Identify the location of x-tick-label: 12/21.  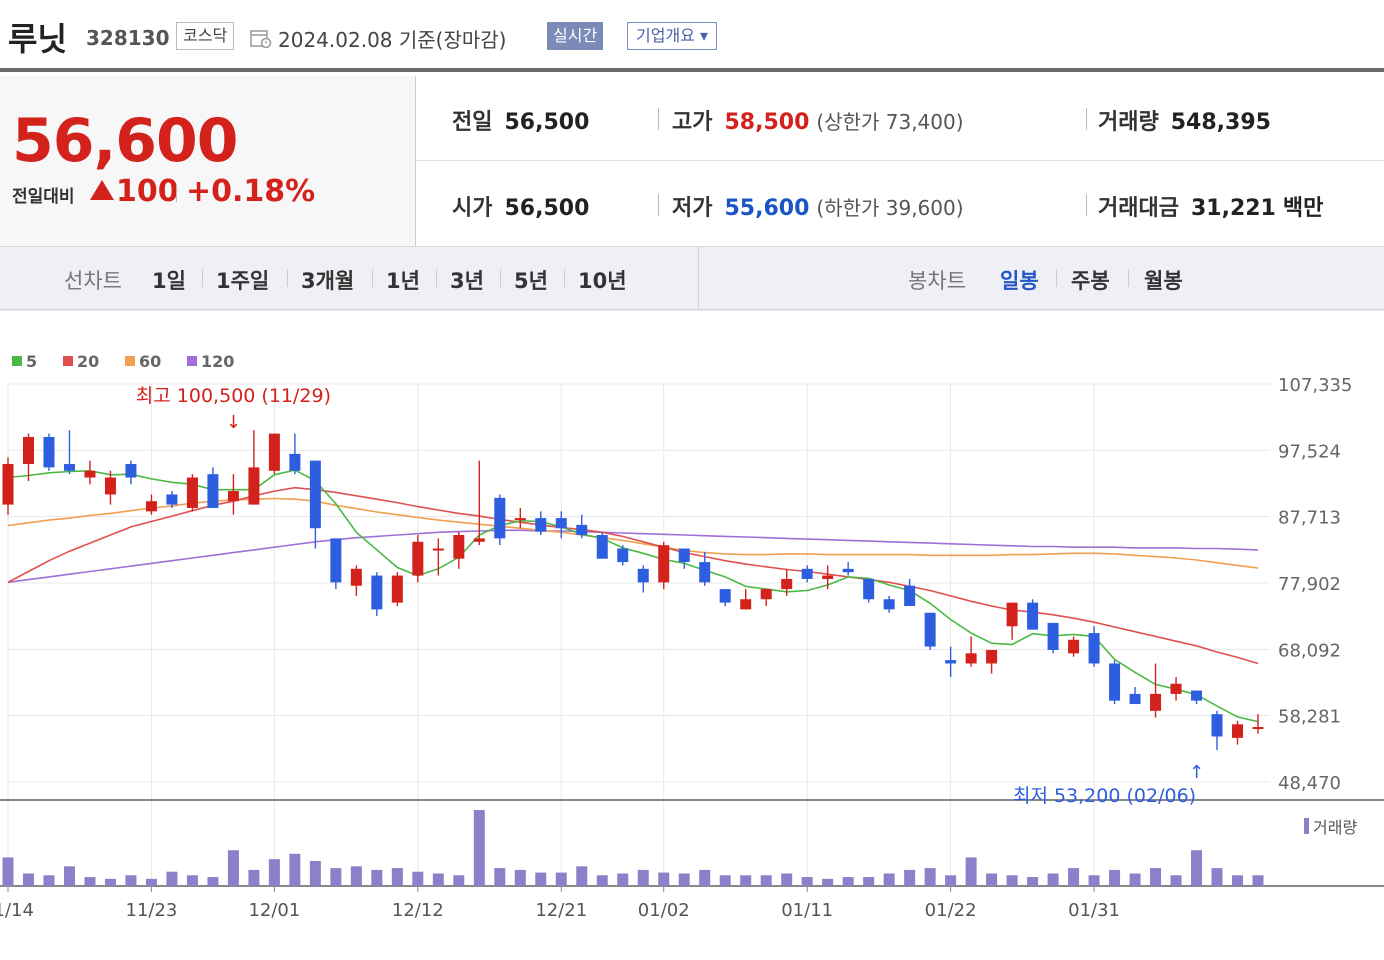
(561, 910).